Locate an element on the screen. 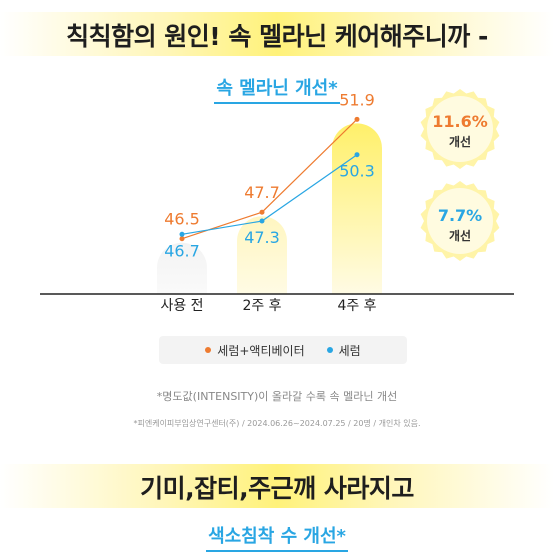  legend-item-serum-activator: 세럼+액티베이터 is located at coordinates (255, 350).